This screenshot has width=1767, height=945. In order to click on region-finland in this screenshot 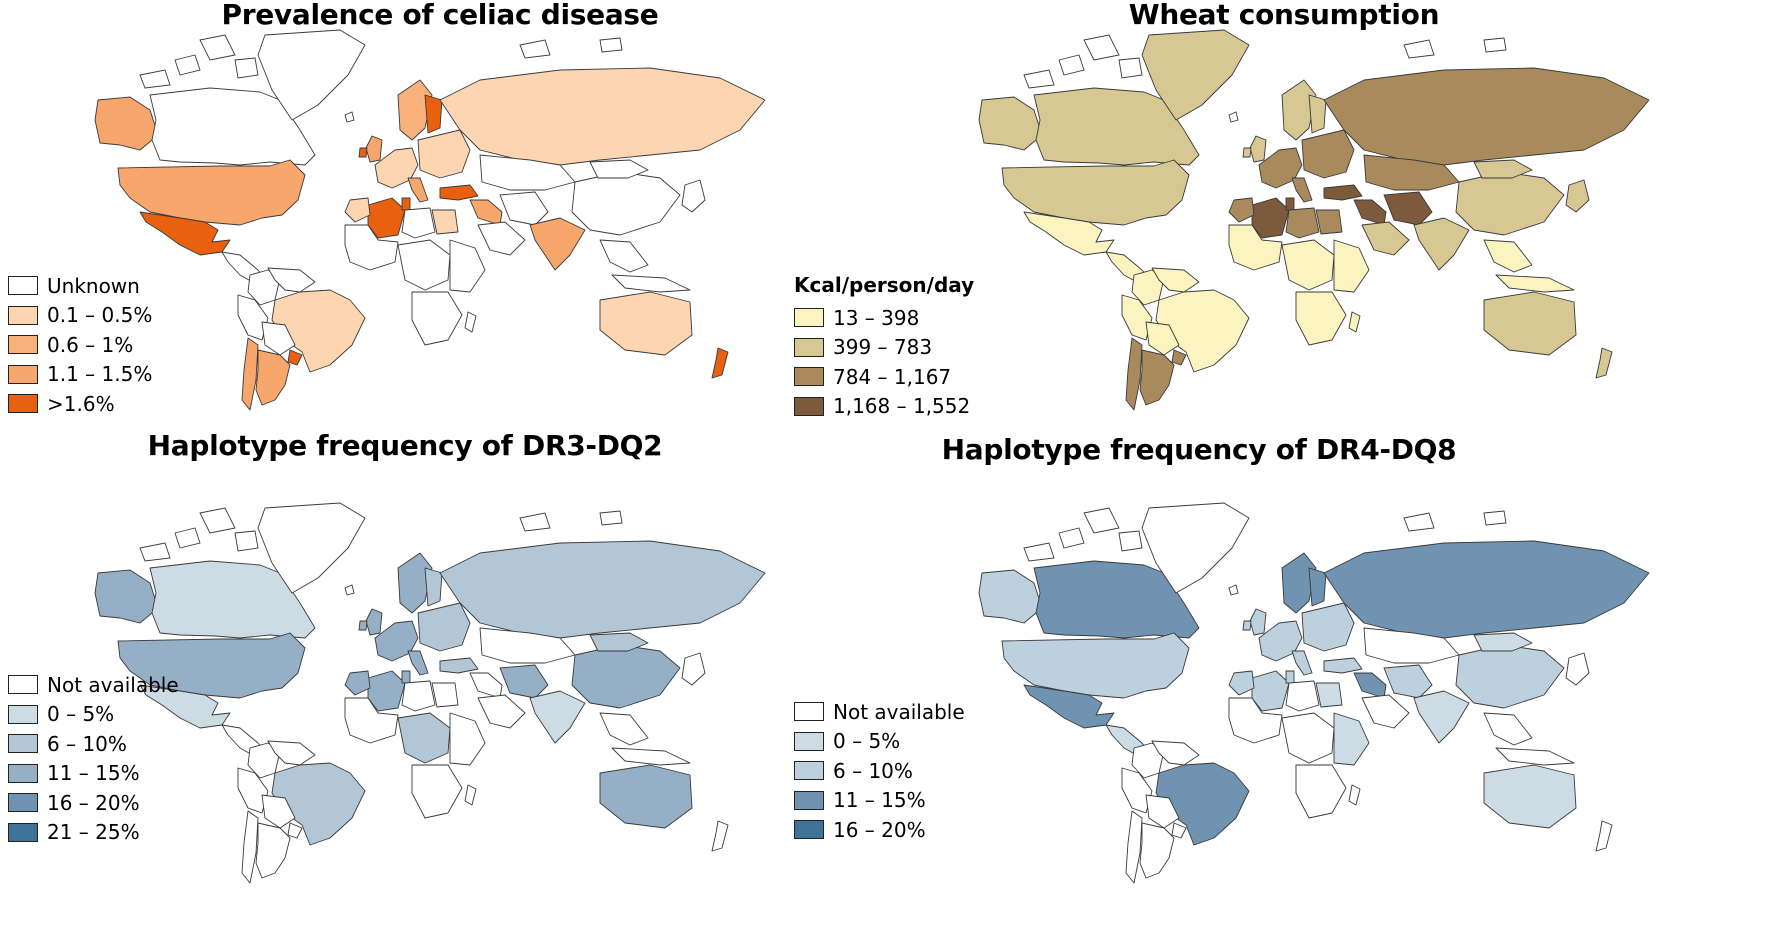, I will do `click(1317, 114)`.